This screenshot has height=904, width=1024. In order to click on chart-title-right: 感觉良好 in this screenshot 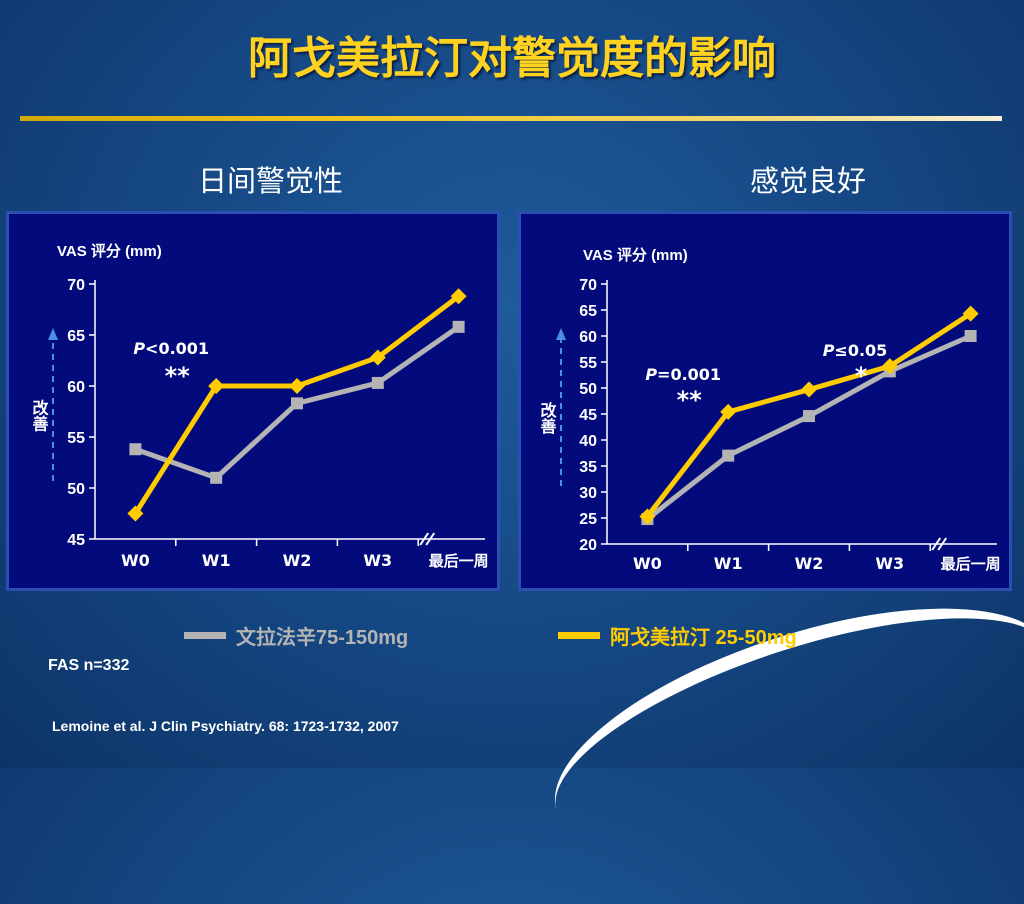, I will do `click(808, 181)`.